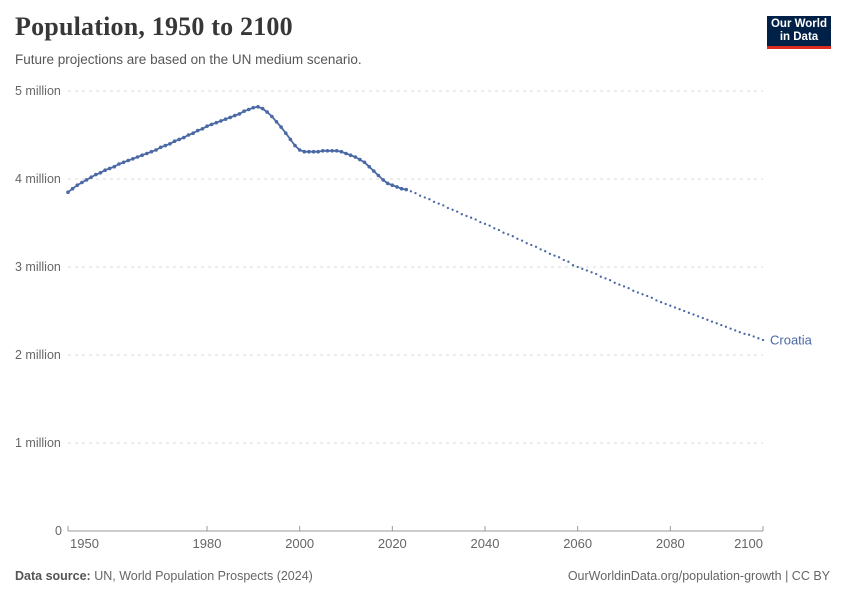  I want to click on chart-title: Population, 1950 to 2100, so click(154, 26).